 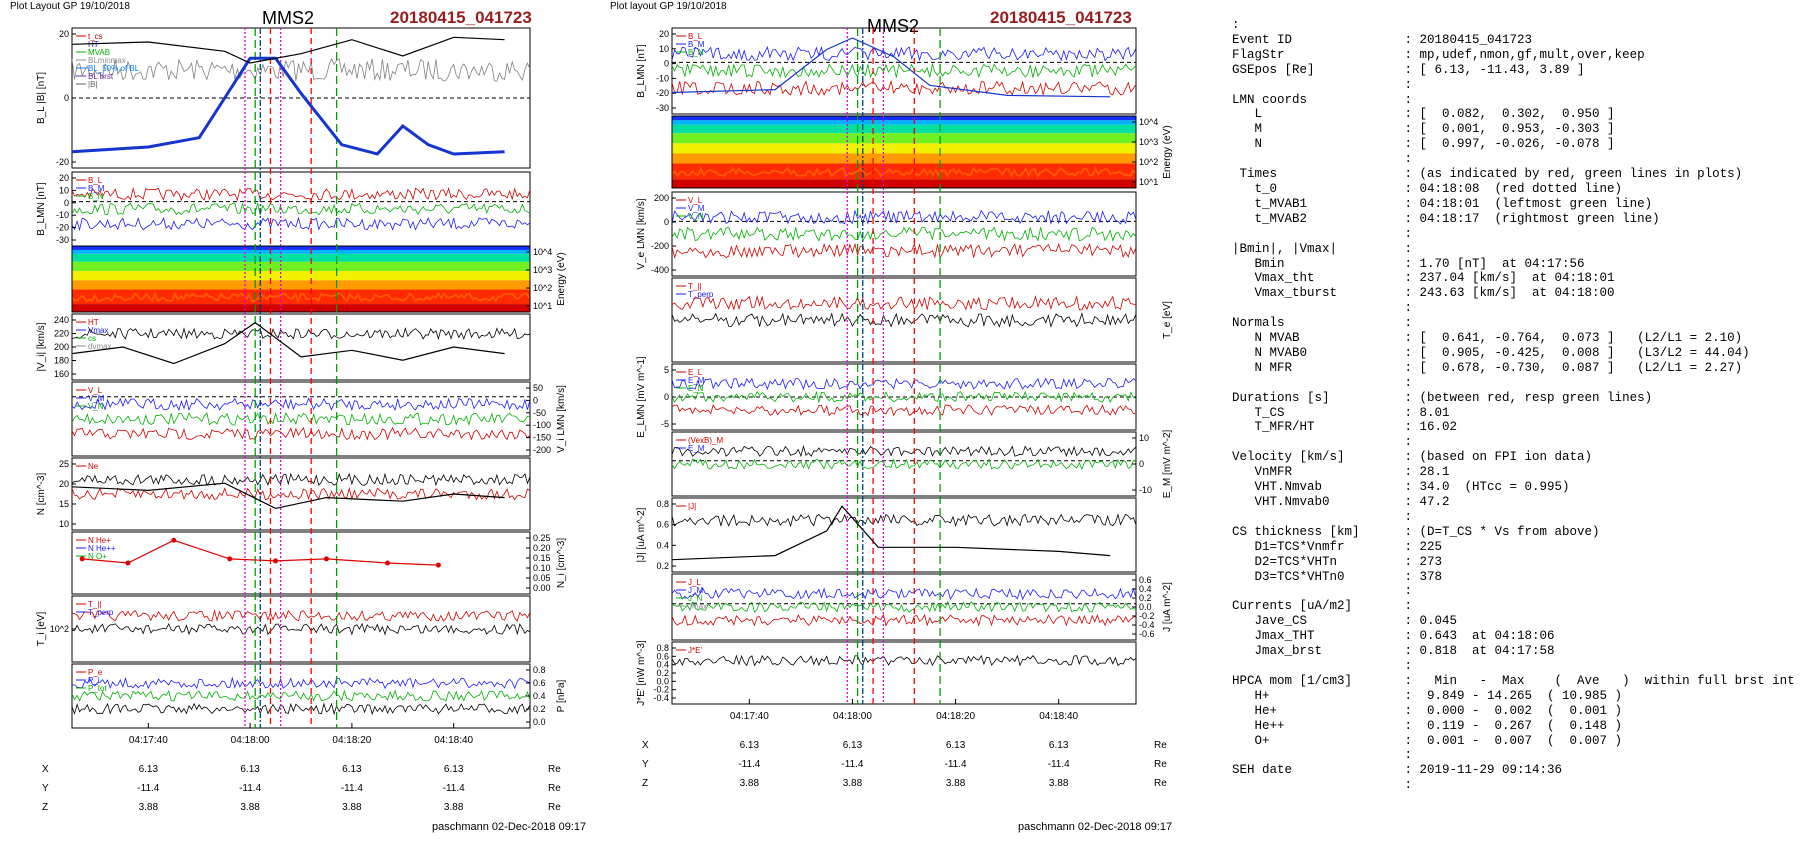 I want to click on y-tick-label: 180, so click(x=61, y=361).